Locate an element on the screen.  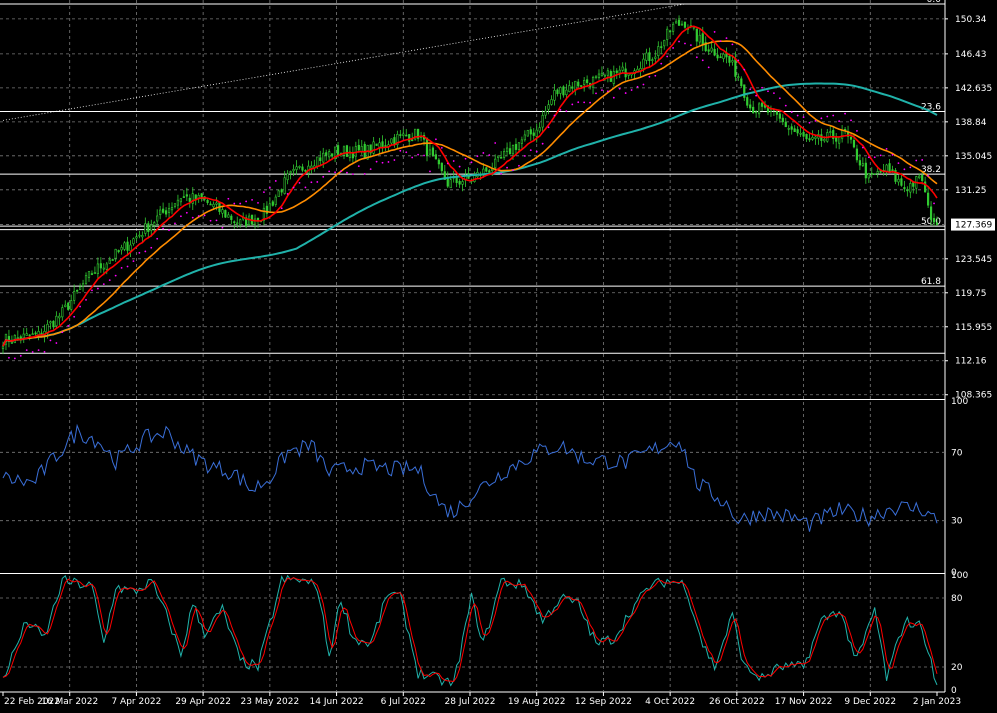
time-tick-label: 4 Oct 2022 is located at coordinates (670, 702).